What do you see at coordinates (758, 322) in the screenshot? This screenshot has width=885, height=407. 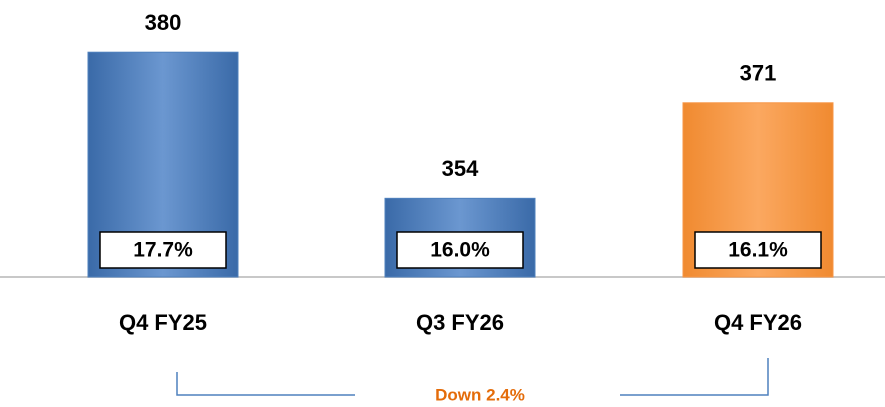 I see `x-tick-label: Q4 FY26` at bounding box center [758, 322].